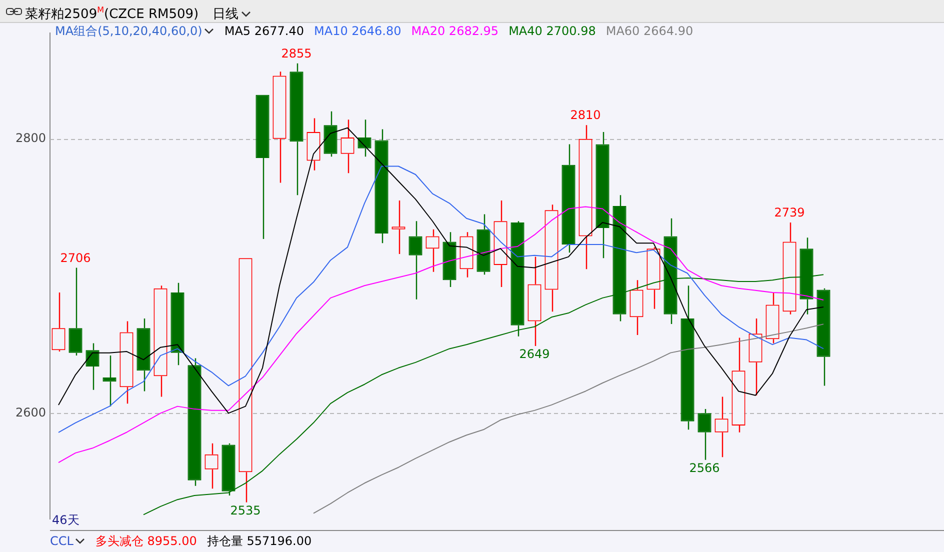  Describe the element at coordinates (30, 137) in the screenshot. I see `y-tick-label: 2800` at that location.